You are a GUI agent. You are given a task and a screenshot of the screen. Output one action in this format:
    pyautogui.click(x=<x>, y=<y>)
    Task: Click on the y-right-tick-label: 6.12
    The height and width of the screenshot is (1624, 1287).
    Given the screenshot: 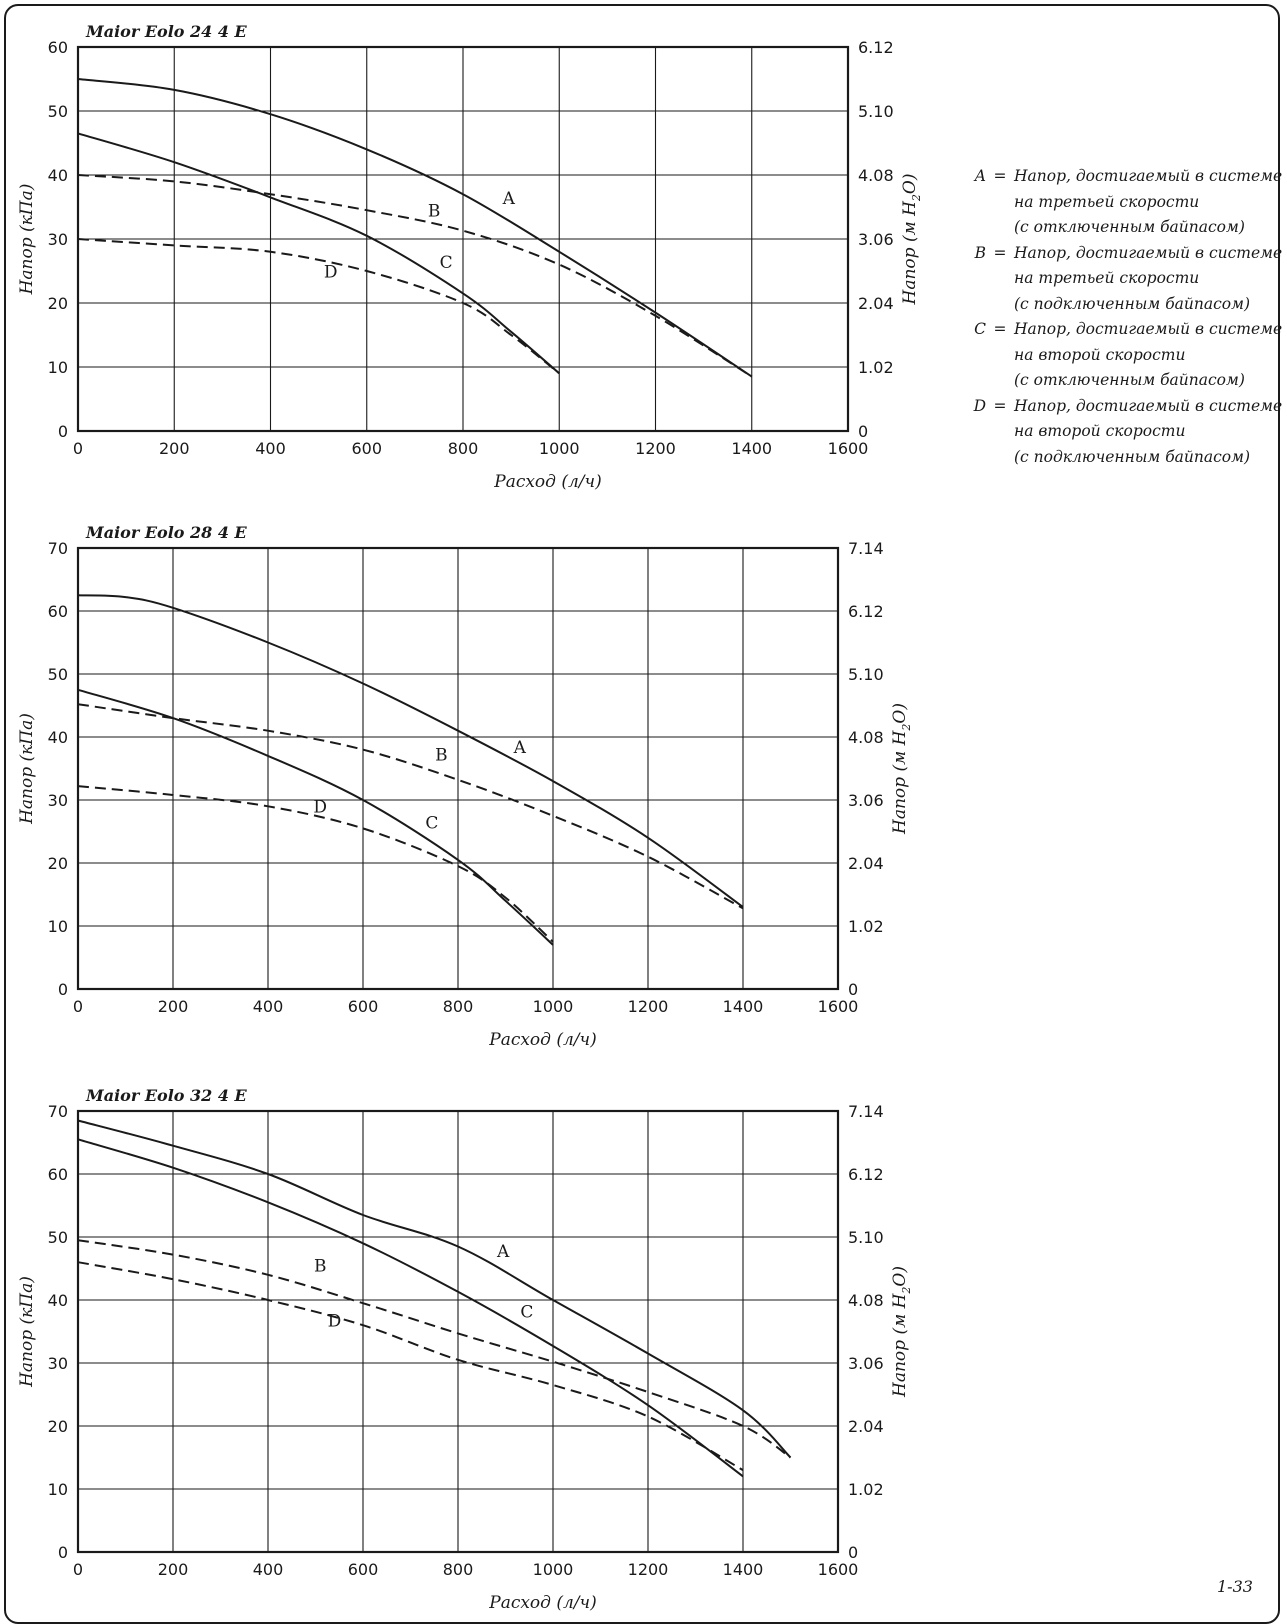 What is the action you would take?
    pyautogui.click(x=866, y=1174)
    